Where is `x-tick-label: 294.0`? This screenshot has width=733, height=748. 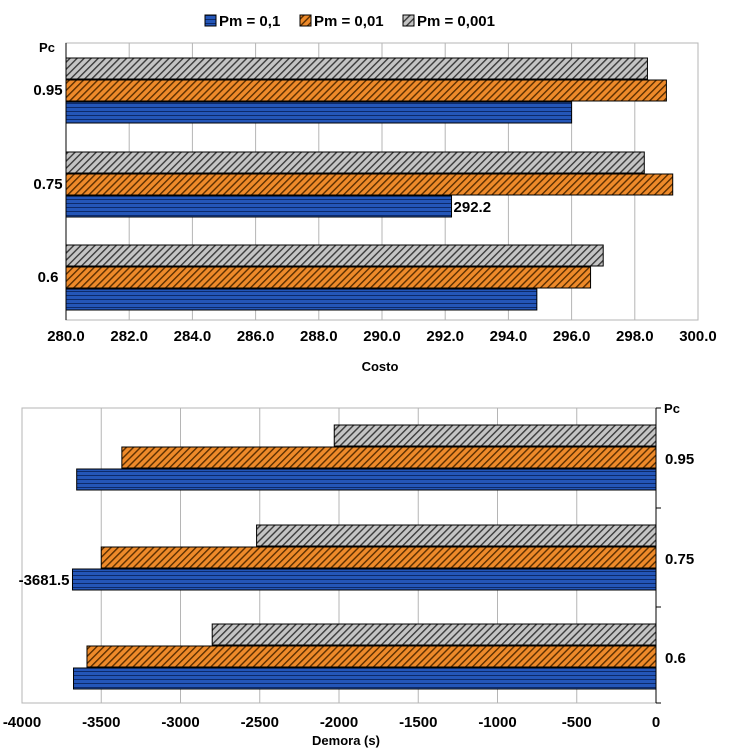
x-tick-label: 294.0 is located at coordinates (509, 336).